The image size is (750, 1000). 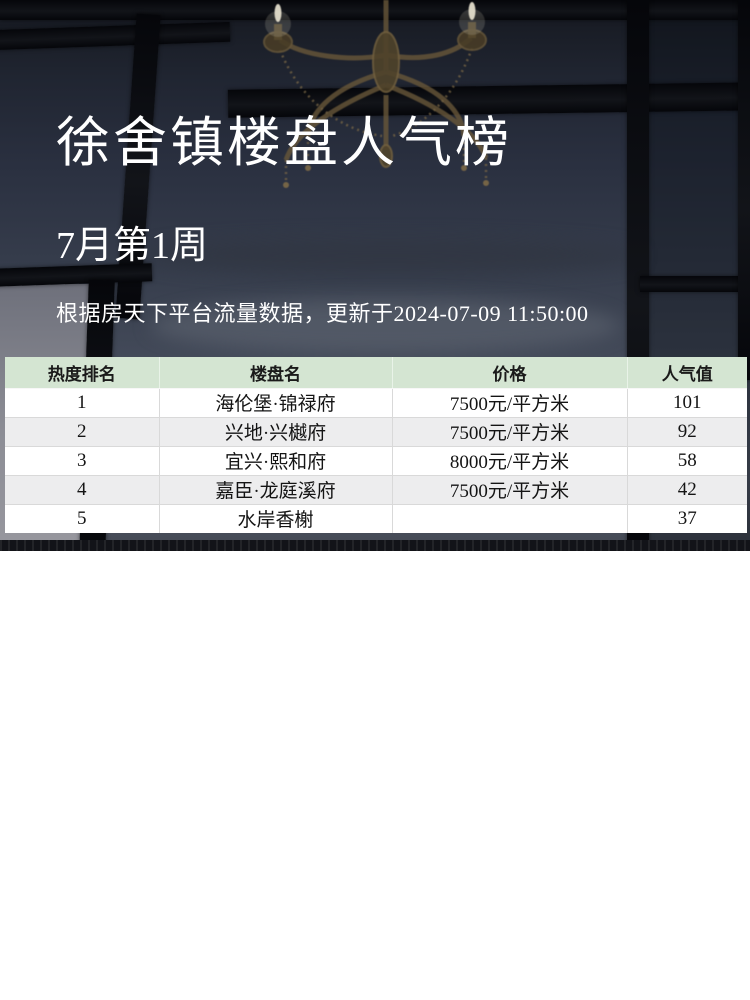 What do you see at coordinates (376, 94) in the screenshot?
I see `chandelier-icon` at bounding box center [376, 94].